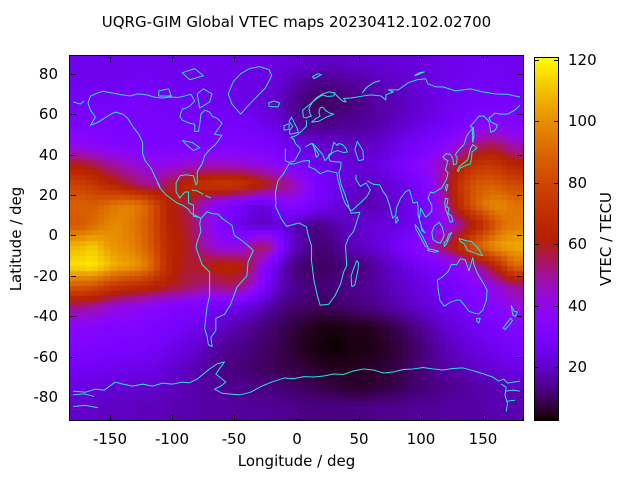  Describe the element at coordinates (359, 439) in the screenshot. I see `x-tick-label: 50` at that location.